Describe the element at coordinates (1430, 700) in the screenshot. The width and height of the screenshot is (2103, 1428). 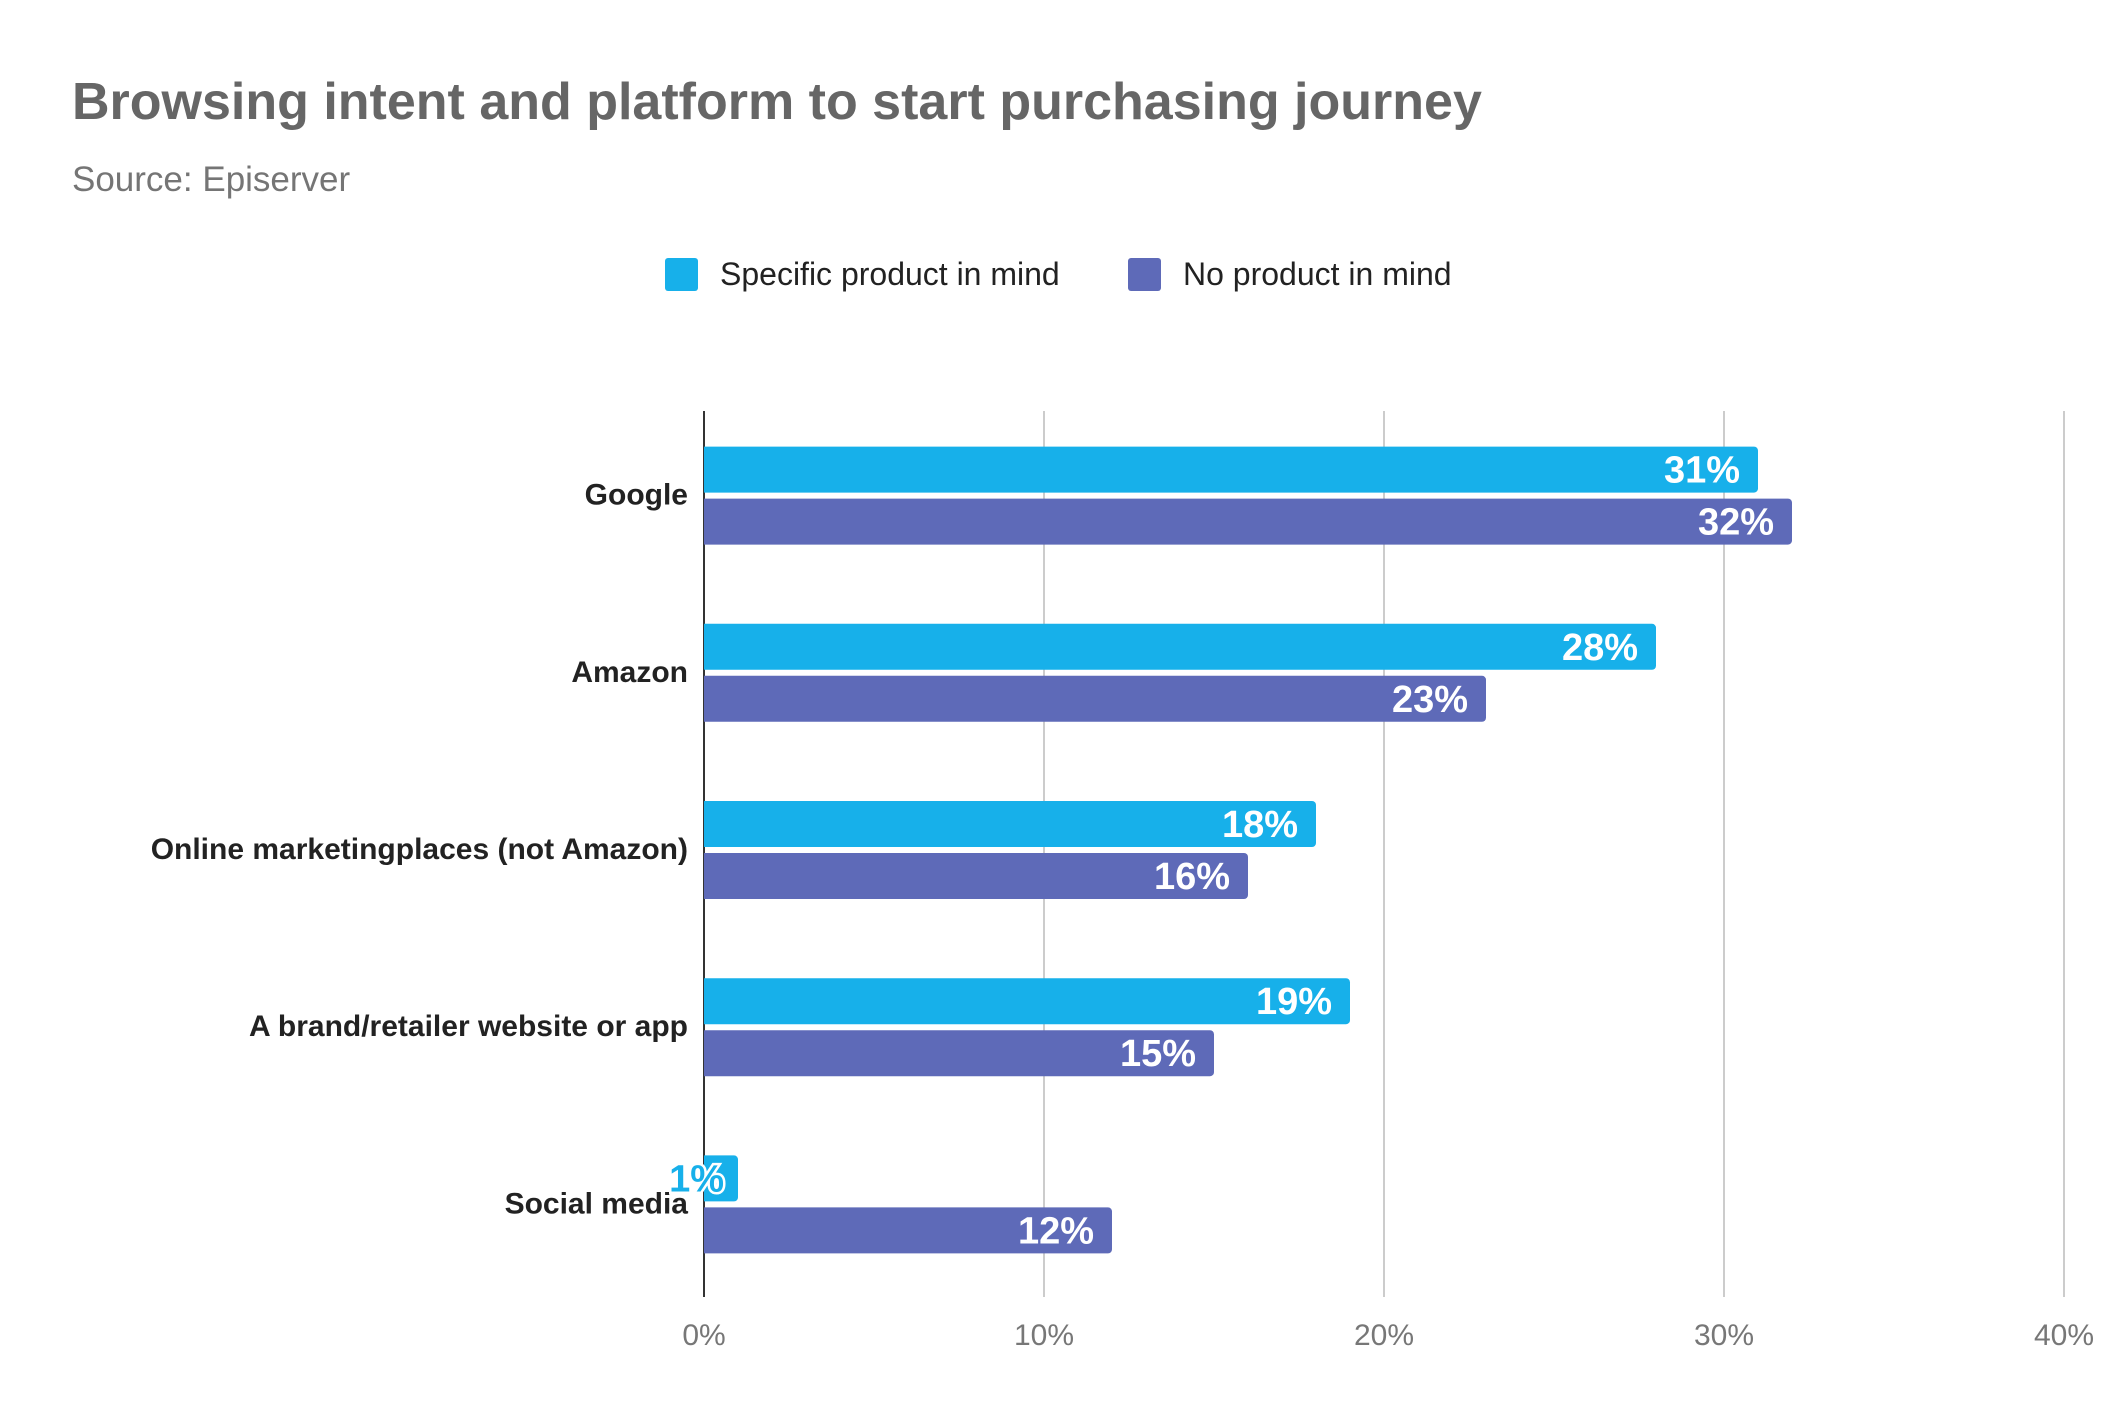
I see `data-label: 23%` at that location.